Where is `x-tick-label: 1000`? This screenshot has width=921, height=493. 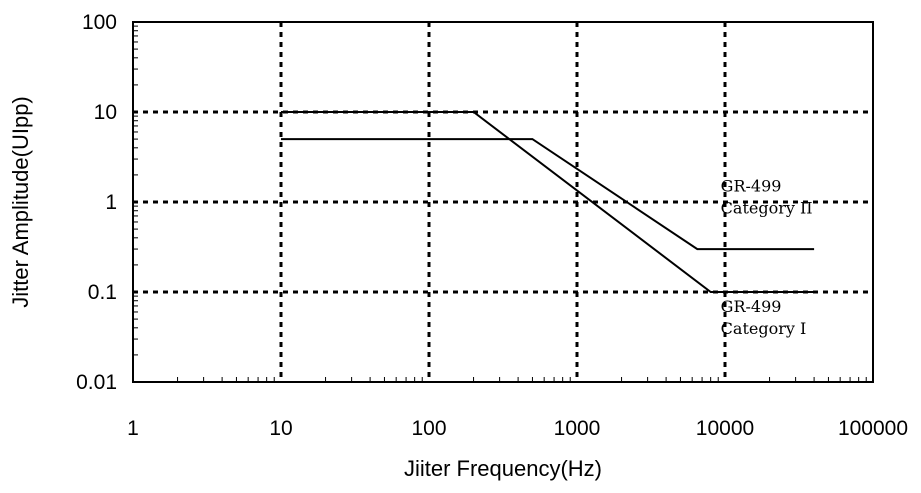 x-tick-label: 1000 is located at coordinates (577, 428).